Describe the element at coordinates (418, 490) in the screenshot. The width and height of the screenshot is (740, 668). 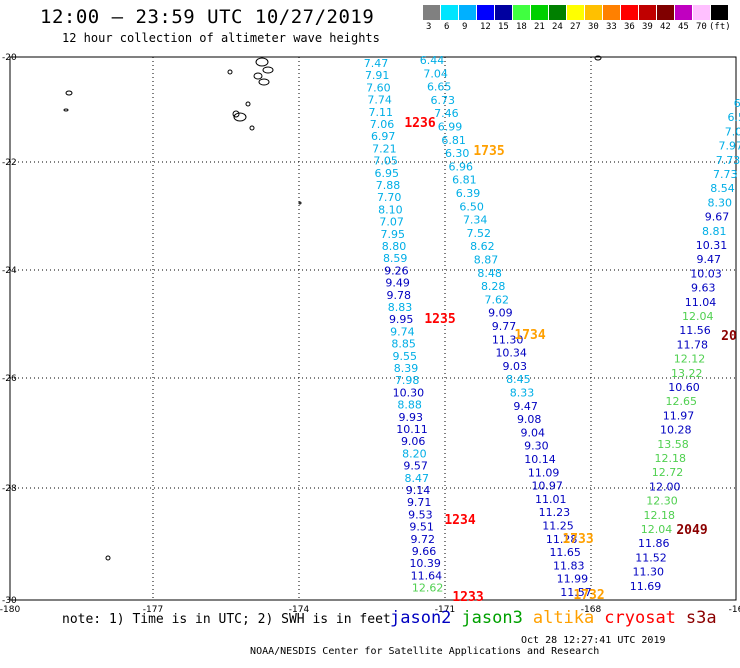
I see `track-a-value: 9.14` at that location.